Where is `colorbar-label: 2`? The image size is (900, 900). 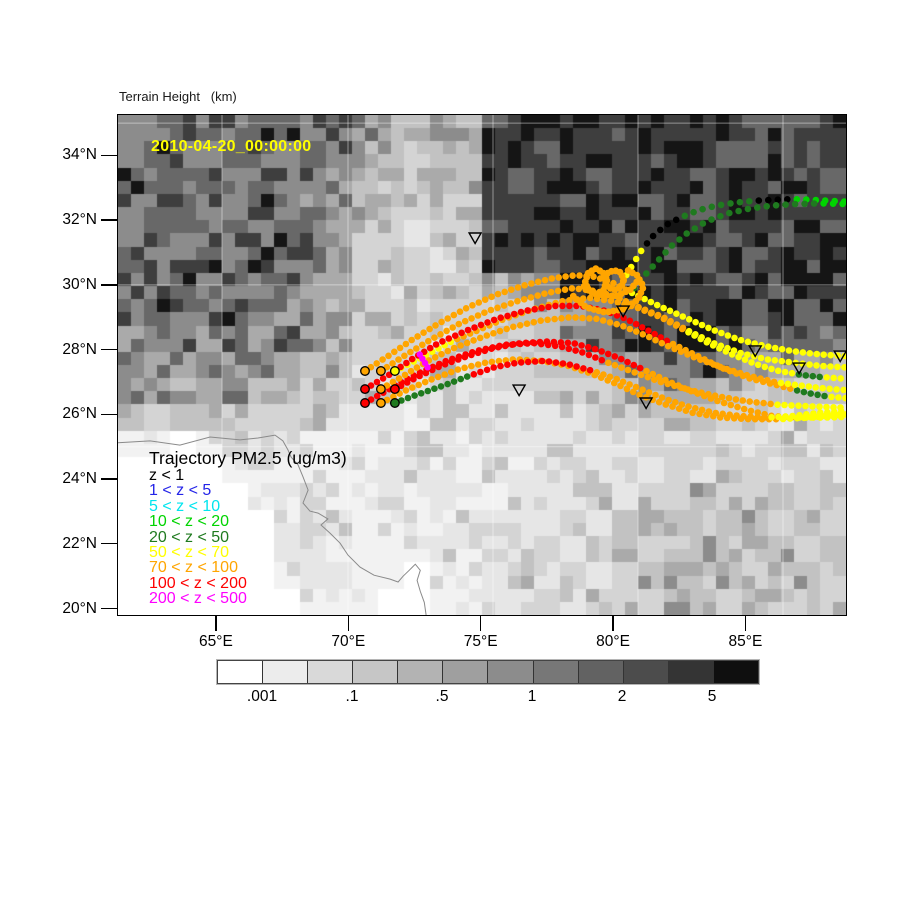
colorbar-label: 2 is located at coordinates (622, 696).